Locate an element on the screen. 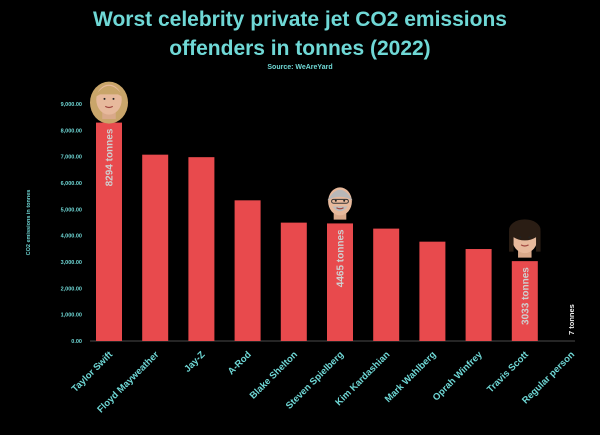 This screenshot has height=435, width=600. data-label: 4465 tonnes is located at coordinates (341, 258).